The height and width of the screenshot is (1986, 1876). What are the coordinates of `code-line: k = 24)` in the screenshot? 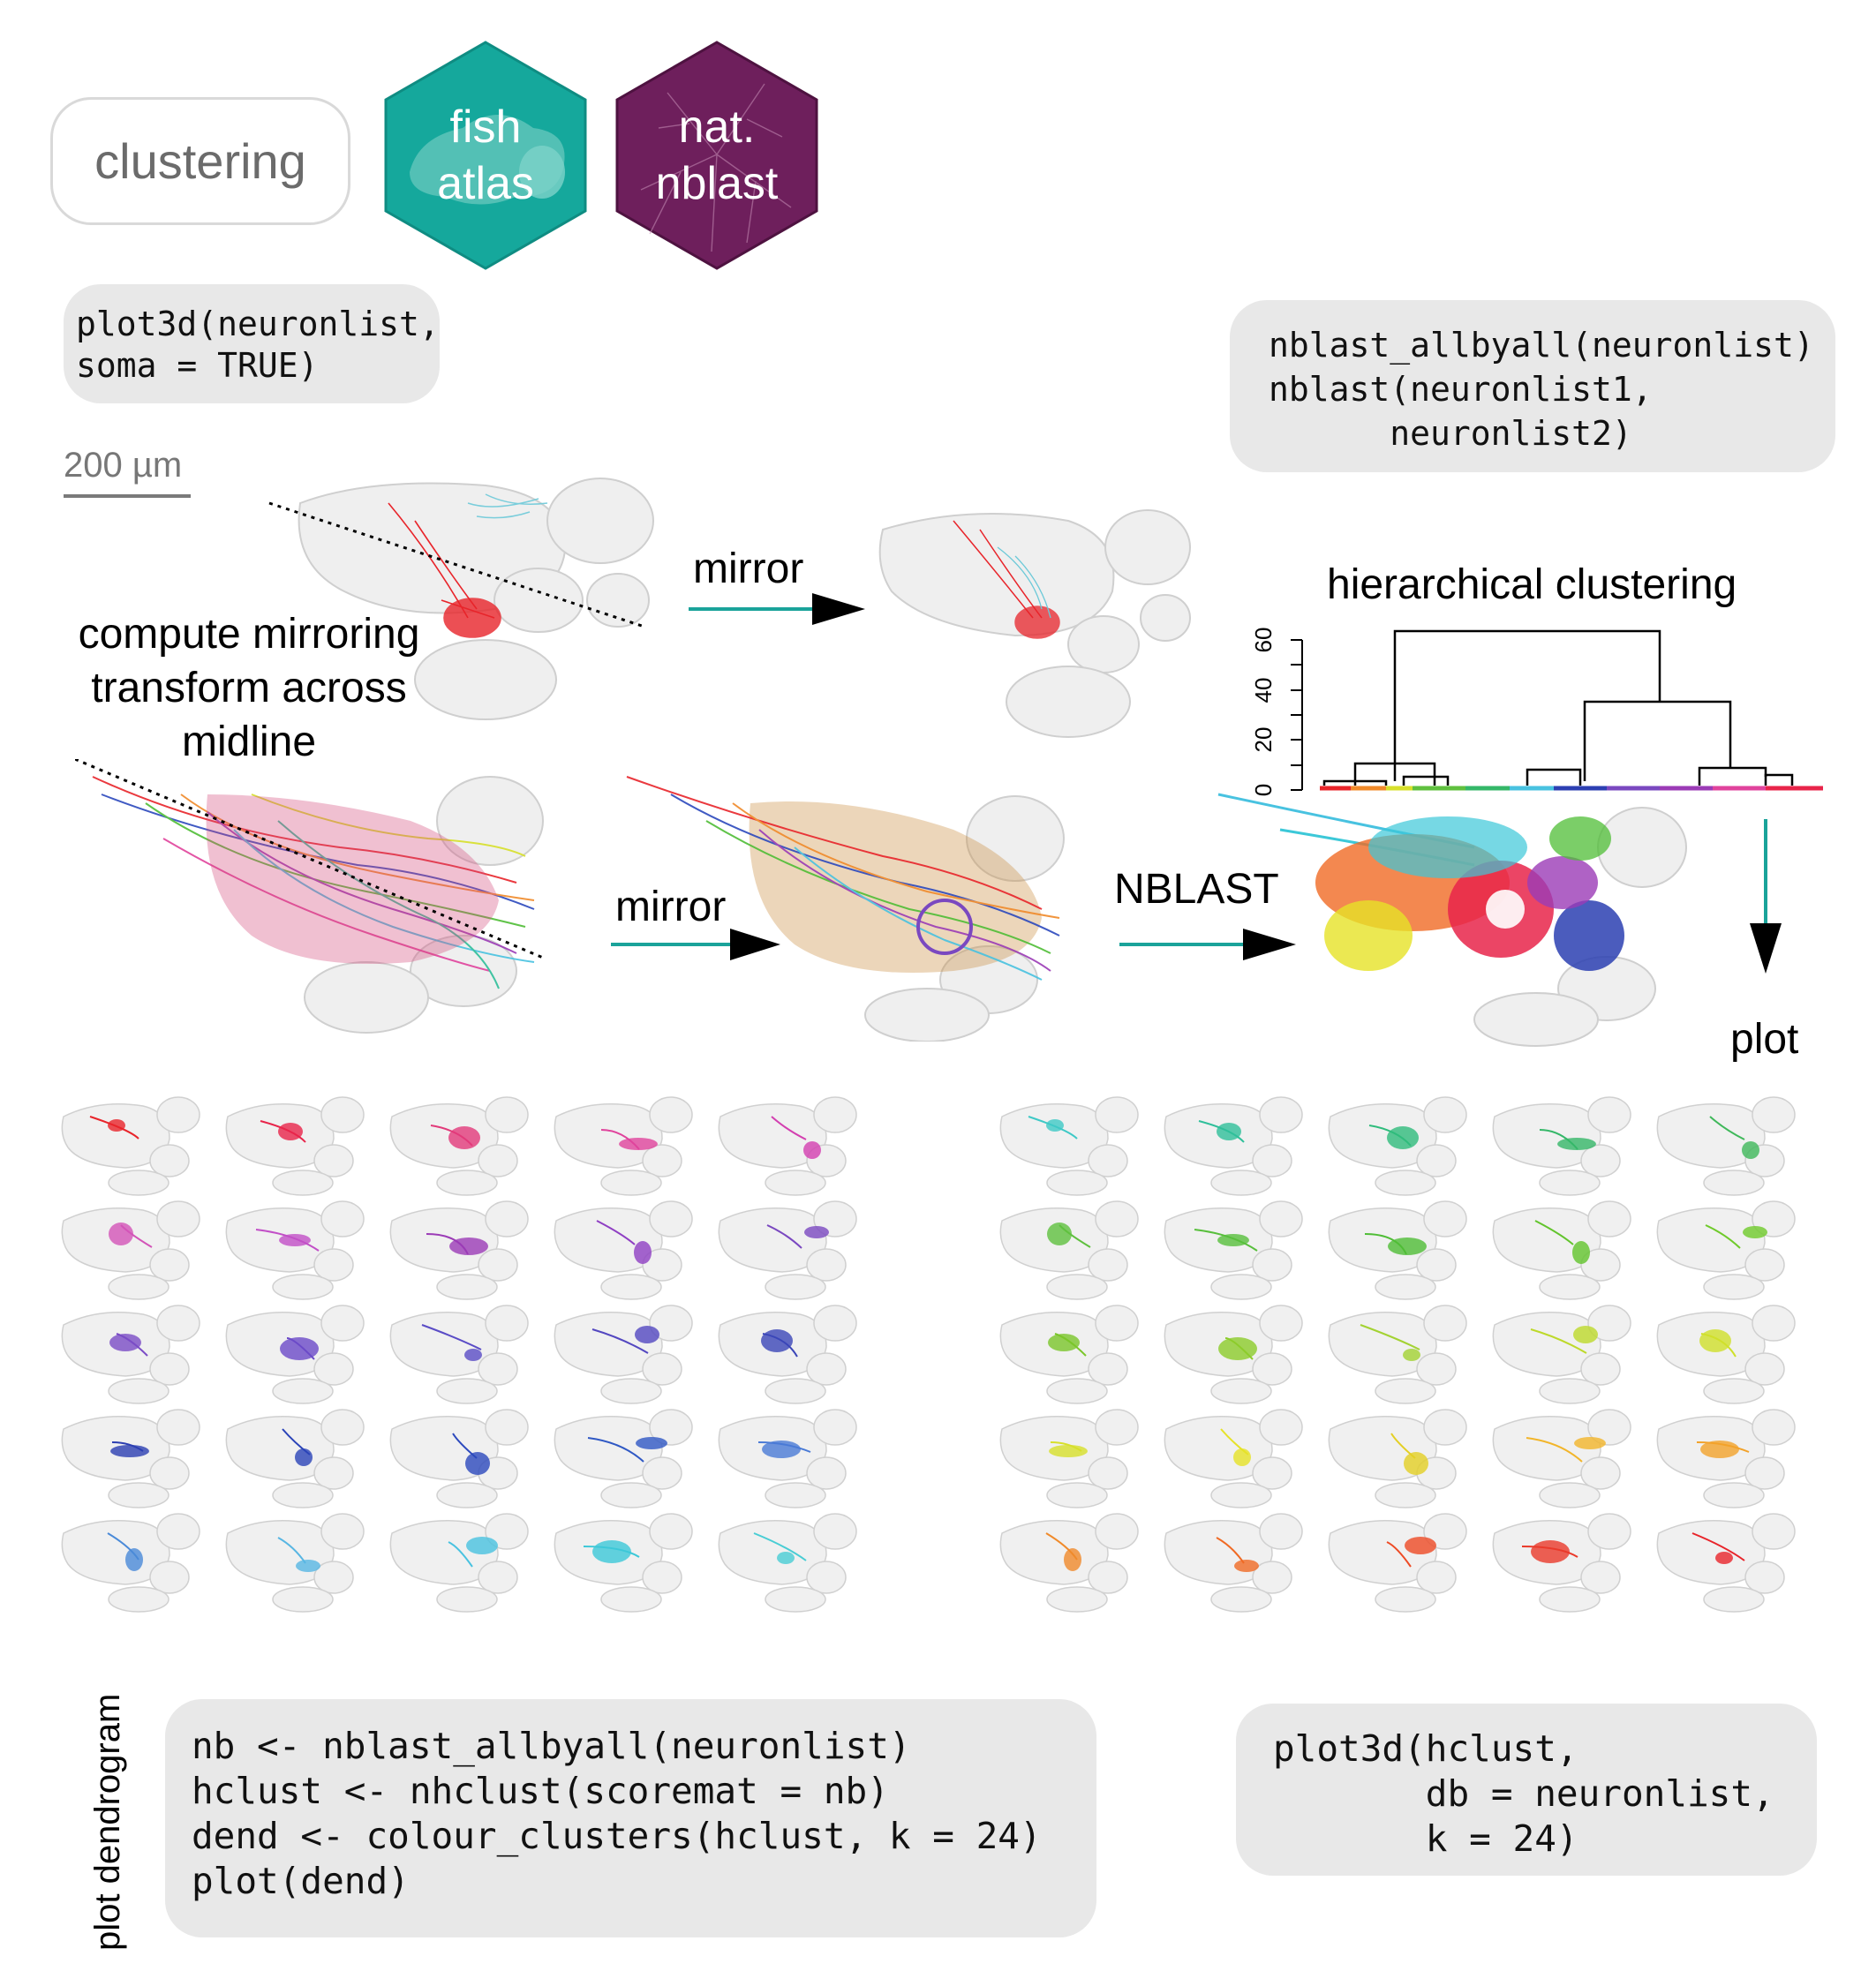 It's located at (1425, 1838).